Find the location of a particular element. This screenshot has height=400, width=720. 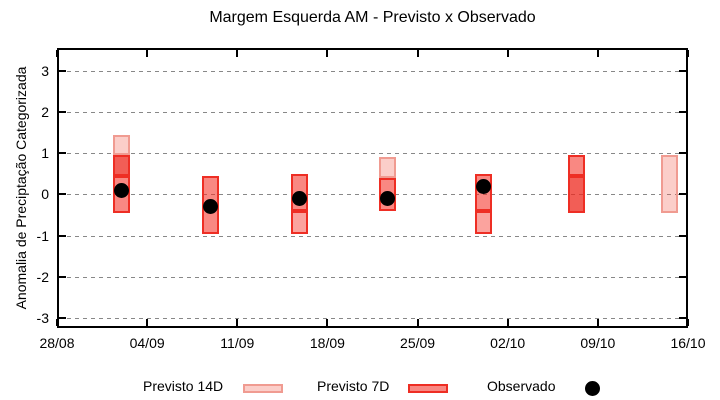

legend-label-previsto-7d: Previsto 7D is located at coordinates (353, 386).